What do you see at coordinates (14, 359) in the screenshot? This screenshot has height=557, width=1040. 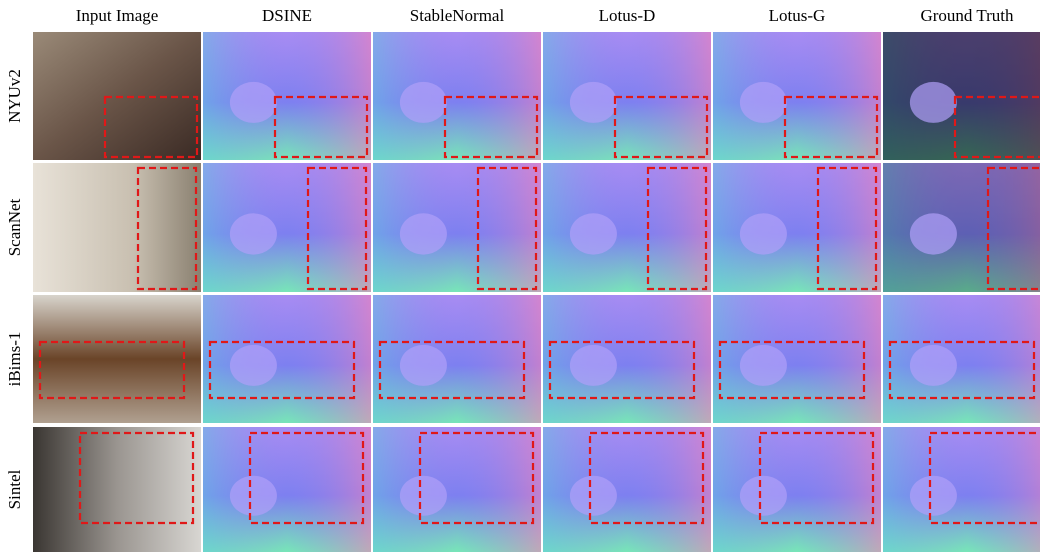 I see `row-label: iBims-1` at bounding box center [14, 359].